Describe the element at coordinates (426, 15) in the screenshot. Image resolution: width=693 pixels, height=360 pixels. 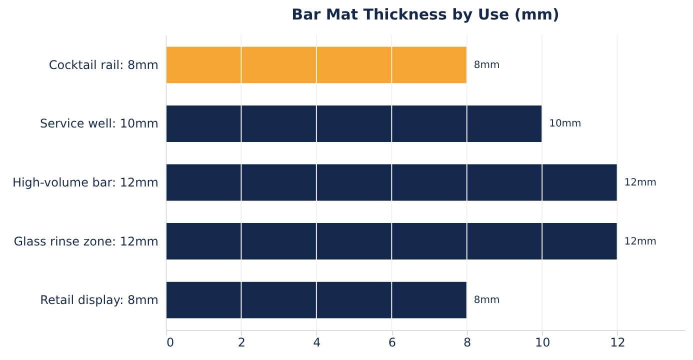
I see `chart-title: Bar Mat Thickness by Use (mm)` at that location.